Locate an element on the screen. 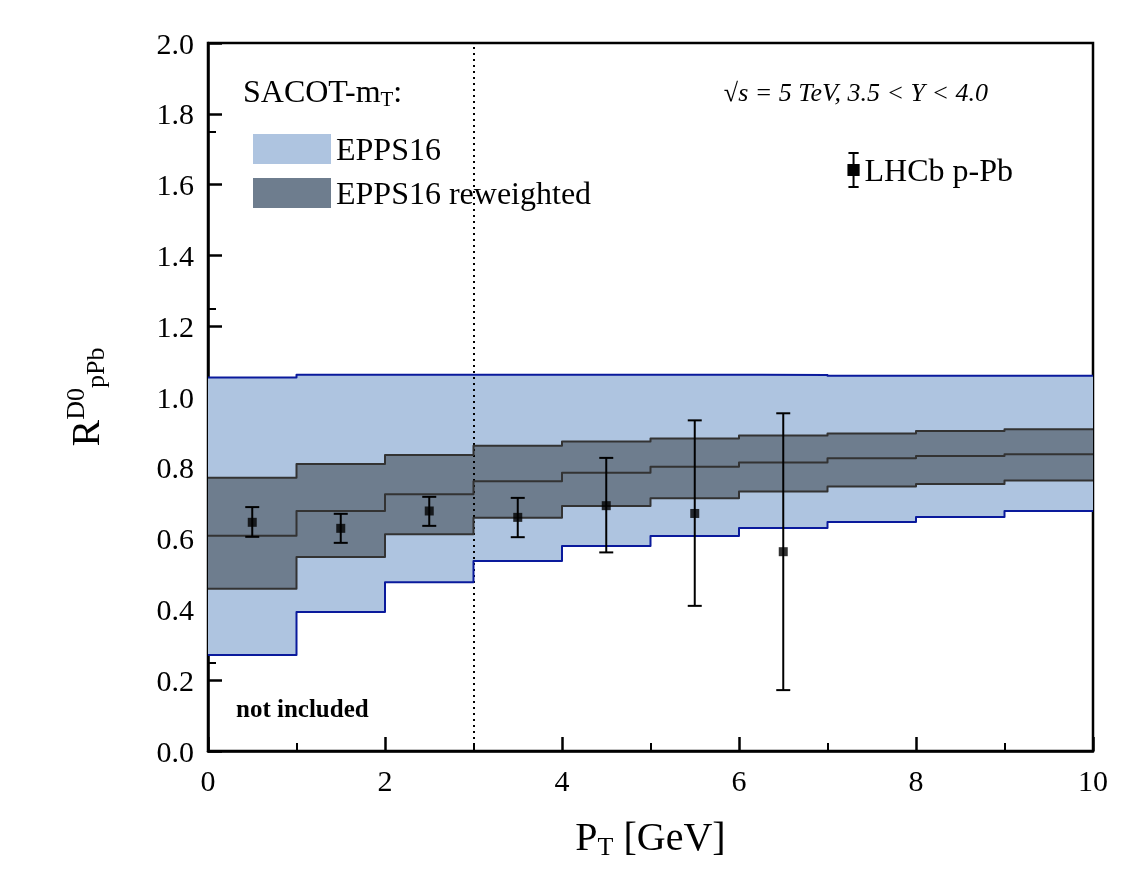 The width and height of the screenshot is (1127, 891). y-tick-label: 1.0 is located at coordinates (175, 397).